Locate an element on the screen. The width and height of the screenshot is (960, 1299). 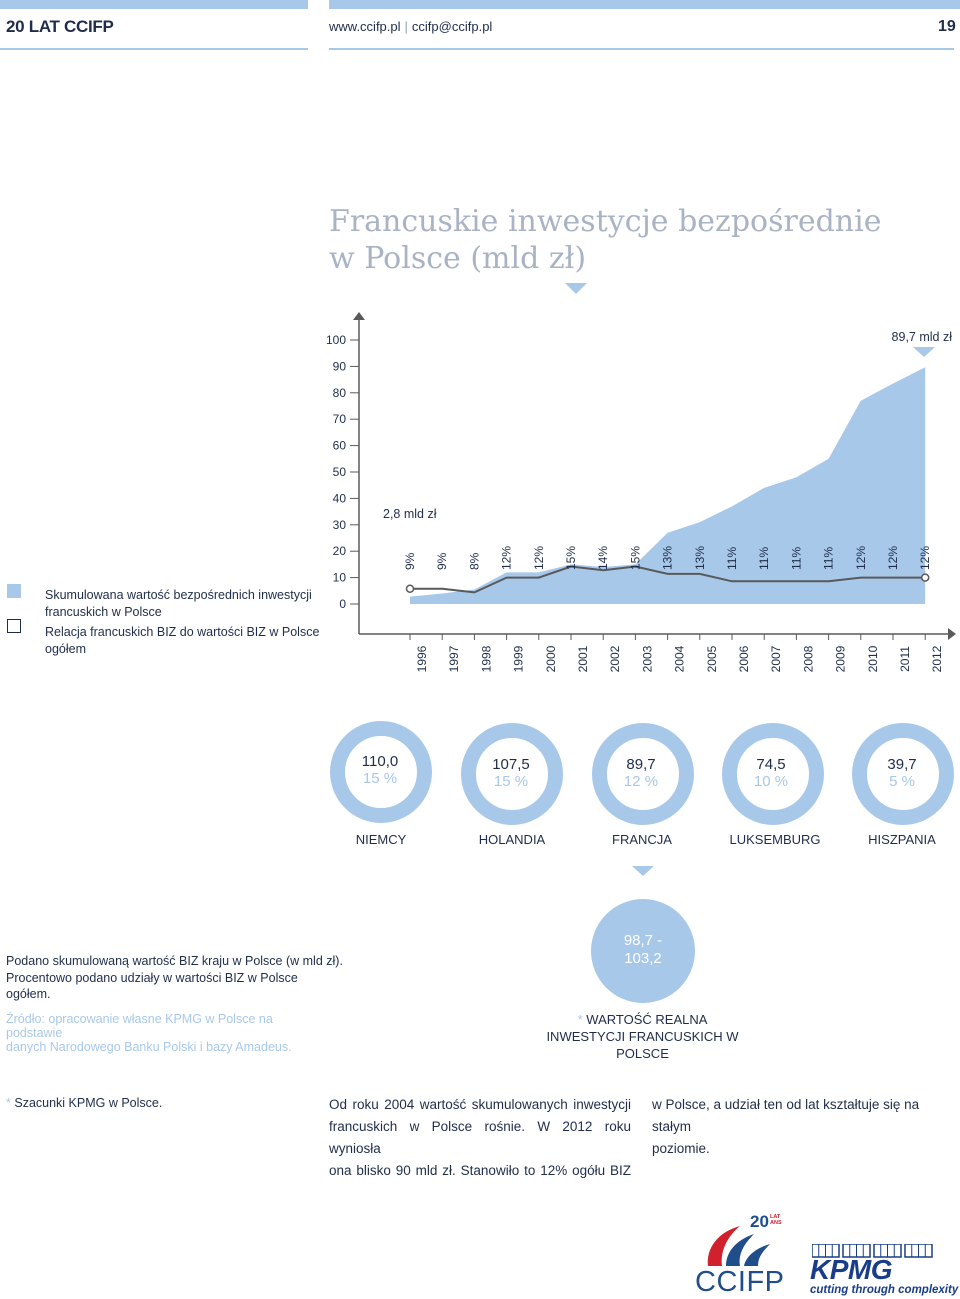
ccifp-logo-mark is located at coordinates (738, 1246).